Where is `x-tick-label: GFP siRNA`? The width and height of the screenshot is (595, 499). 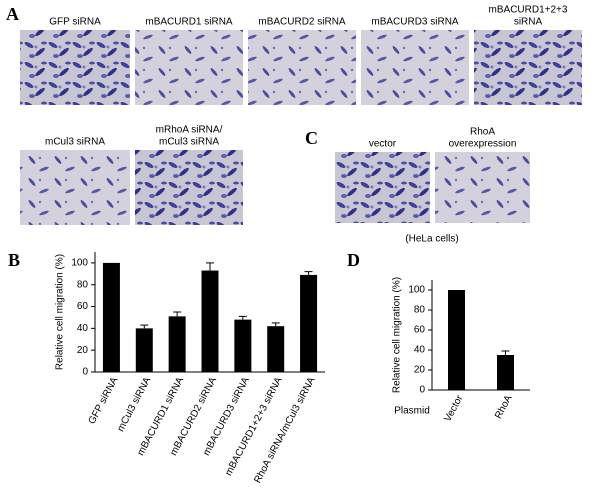
x-tick-label: GFP siRNA is located at coordinates (104, 400).